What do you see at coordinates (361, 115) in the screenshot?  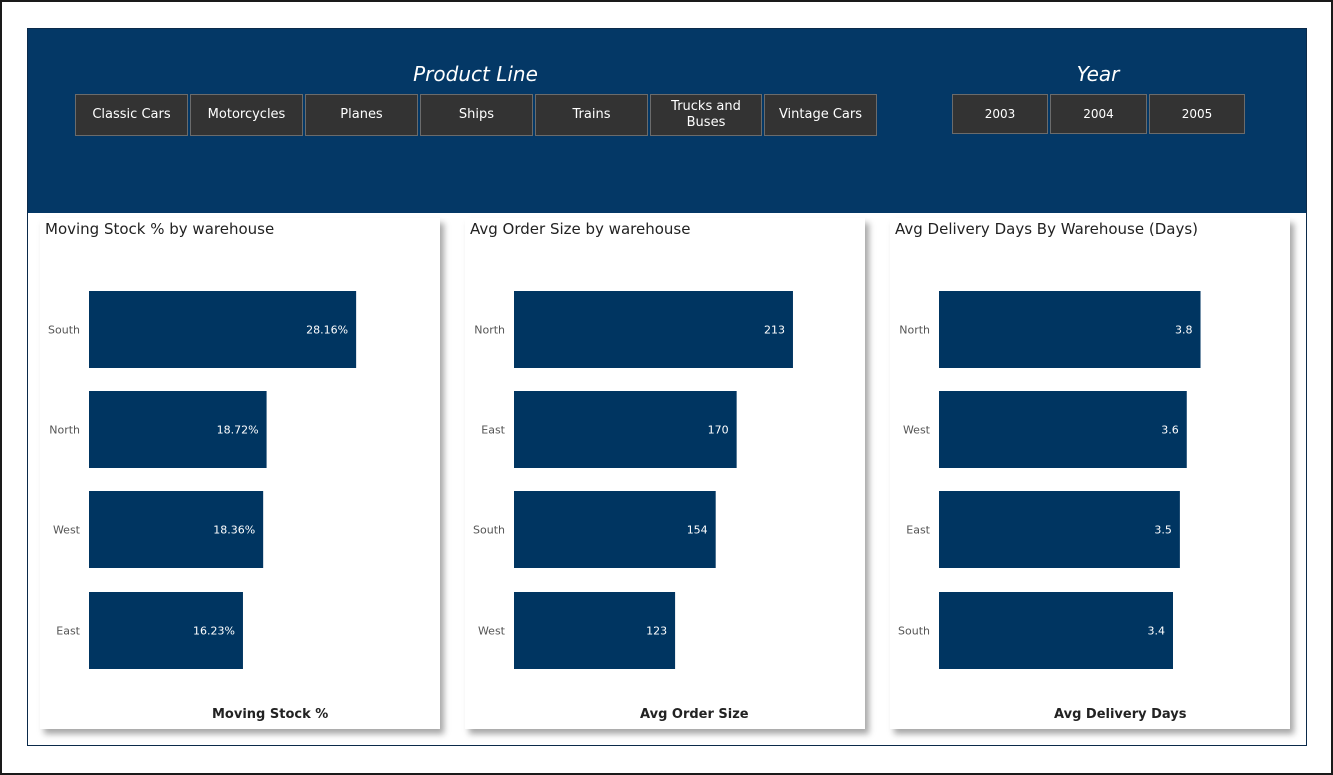 I see `slicer-option-planes: Planes` at bounding box center [361, 115].